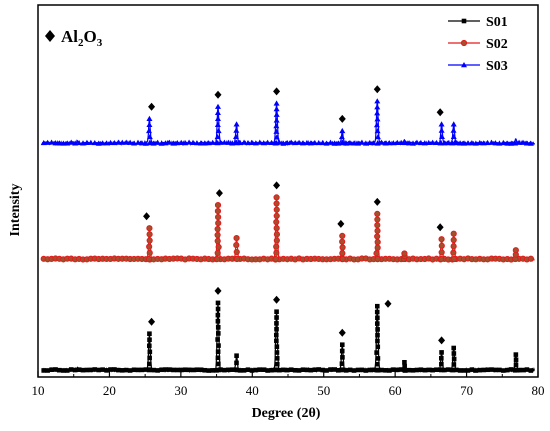 Image resolution: width=550 pixels, height=431 pixels. What do you see at coordinates (342, 247) in the screenshot?
I see `peak-s02-52.6` at bounding box center [342, 247].